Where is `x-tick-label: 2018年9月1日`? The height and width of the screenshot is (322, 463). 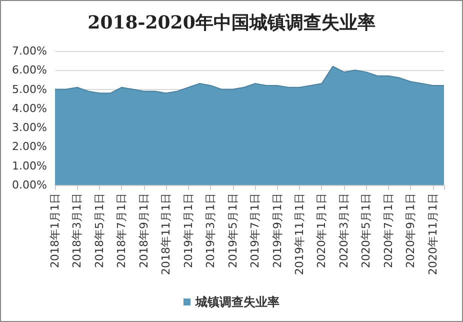
x-tick-label: 2018年9月1日 is located at coordinates (143, 230).